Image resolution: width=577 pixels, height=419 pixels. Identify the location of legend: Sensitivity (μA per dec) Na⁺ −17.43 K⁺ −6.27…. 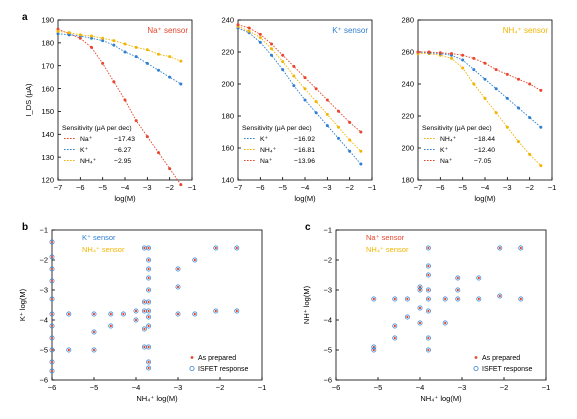
(98, 145).